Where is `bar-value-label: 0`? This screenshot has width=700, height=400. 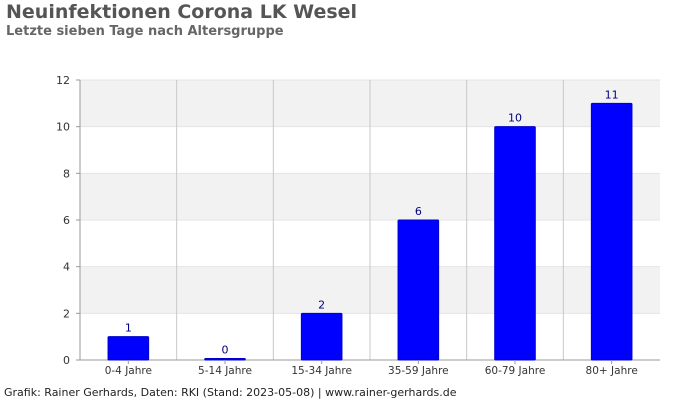
bar-value-label: 0 is located at coordinates (225, 350).